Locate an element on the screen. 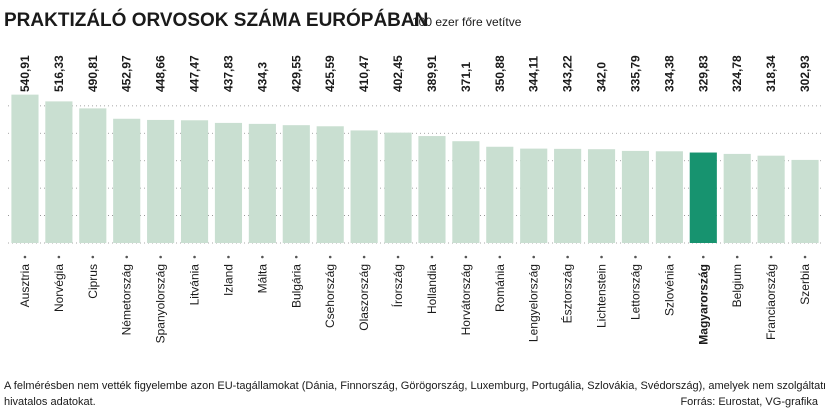 This screenshot has width=825, height=416. value-label: 452,97 is located at coordinates (127, 73).